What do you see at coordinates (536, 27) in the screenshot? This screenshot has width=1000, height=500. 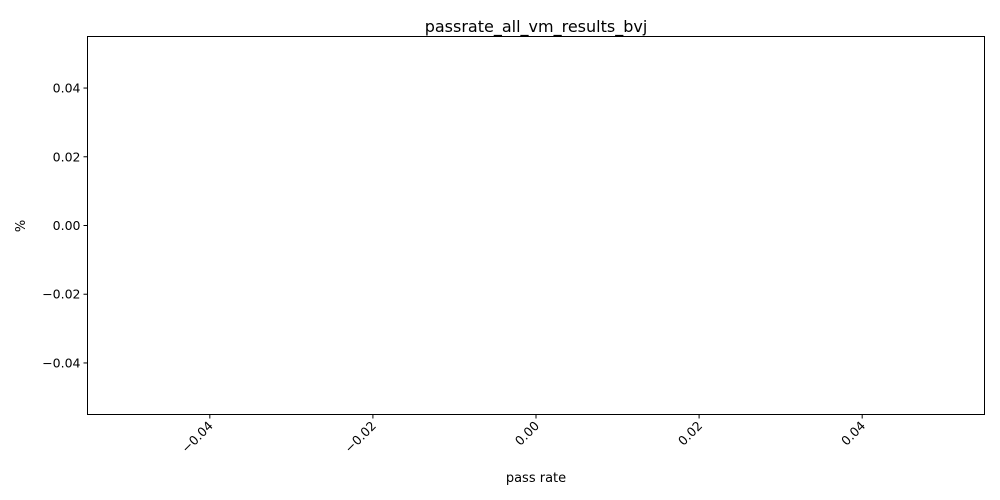 I see `chart-title: passrate_all_vm_results_bvj` at bounding box center [536, 27].